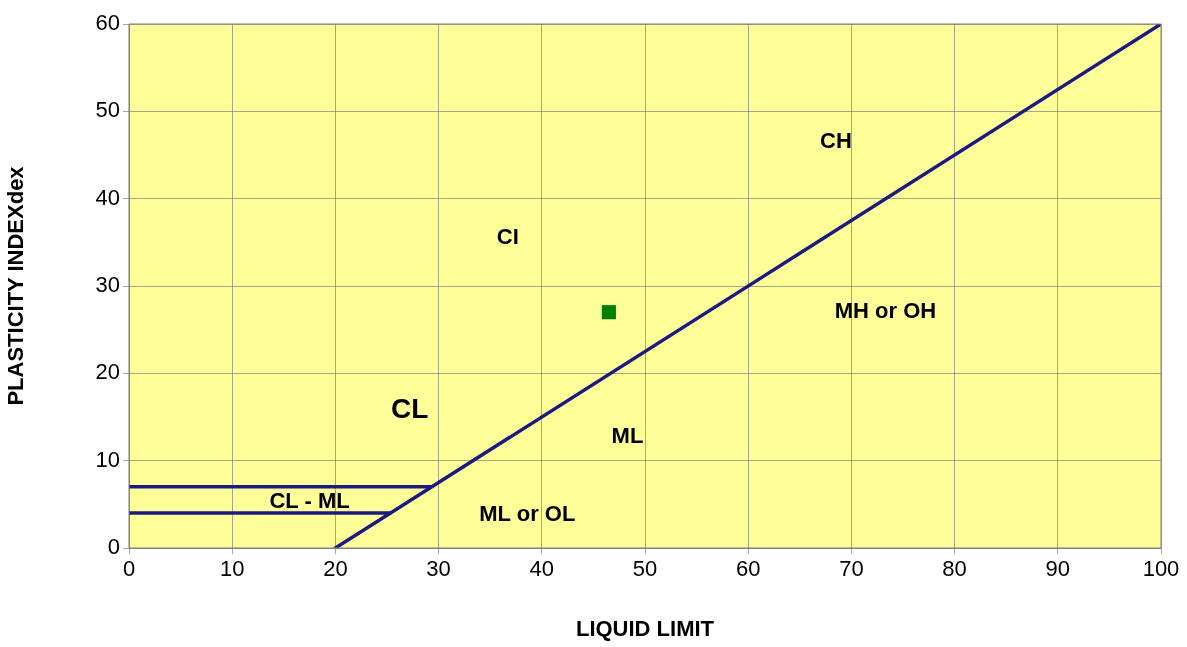  I want to click on x-tick-label: 60, so click(748, 569).